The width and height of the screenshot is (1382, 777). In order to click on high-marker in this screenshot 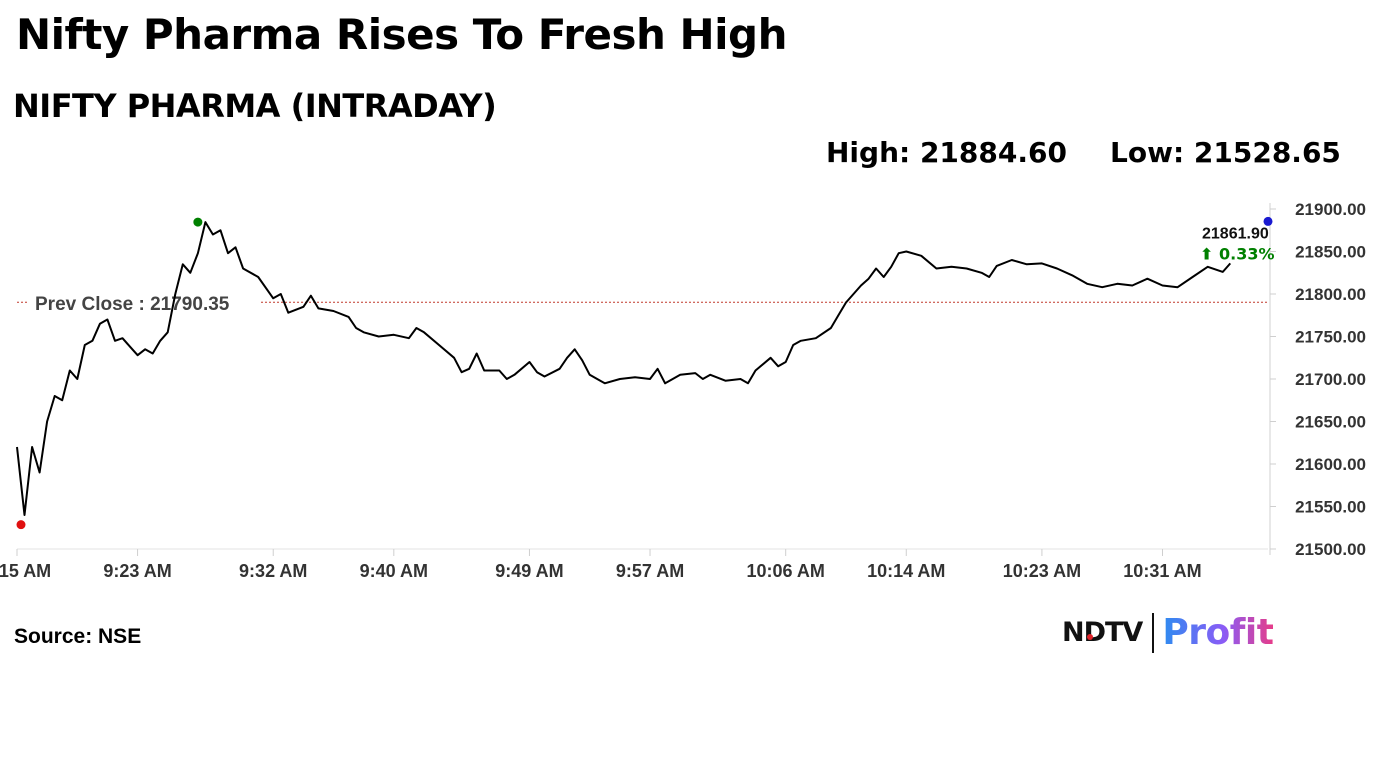, I will do `click(198, 222)`.